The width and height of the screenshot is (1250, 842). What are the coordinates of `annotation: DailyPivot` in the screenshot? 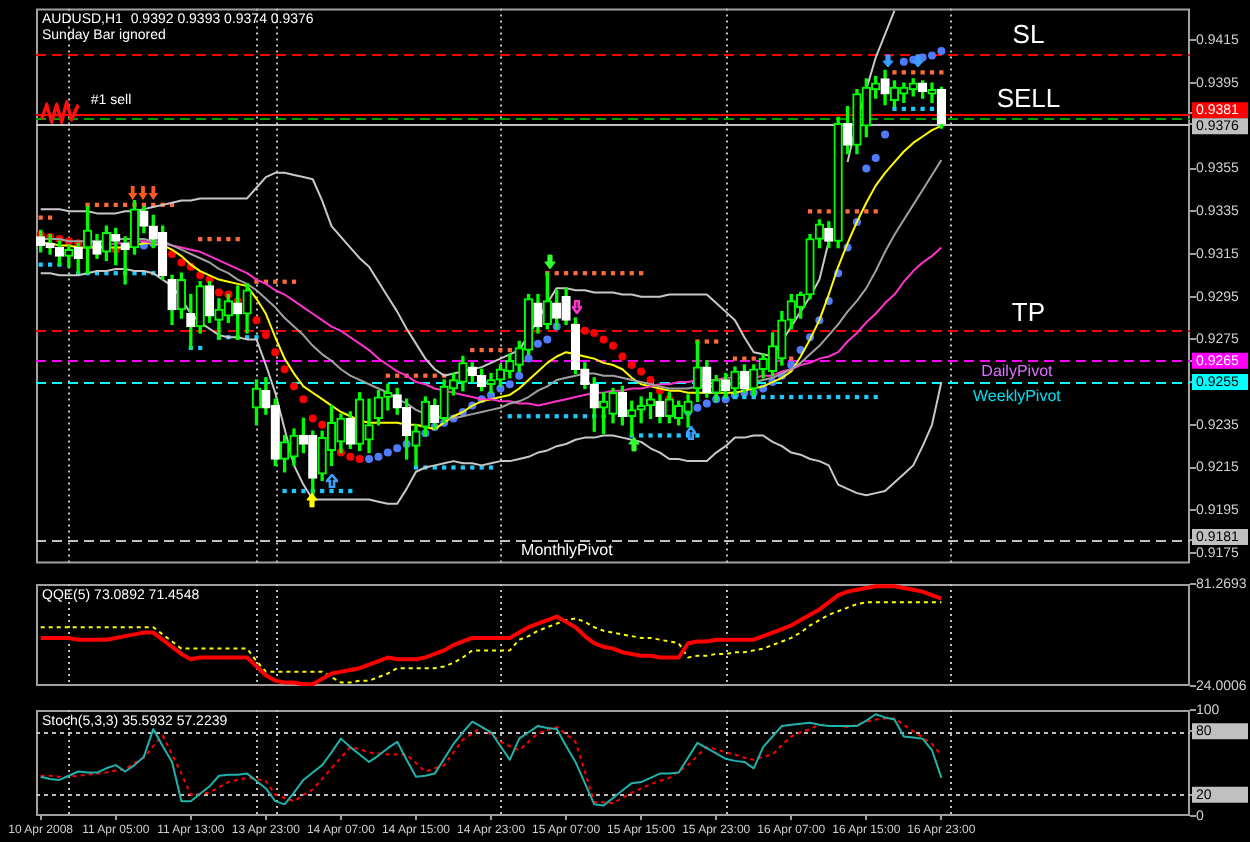 It's located at (1018, 370).